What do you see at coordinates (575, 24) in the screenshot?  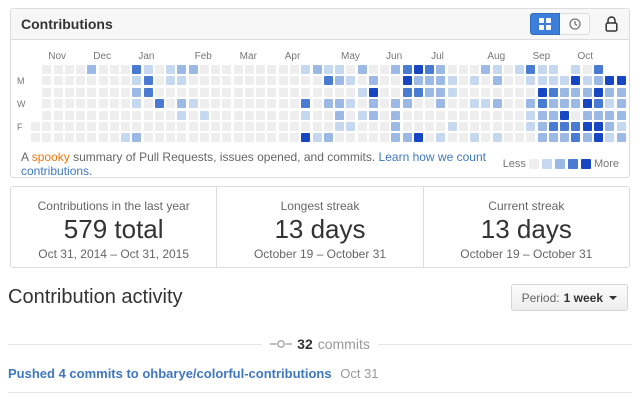 I see `timeline-view-button` at bounding box center [575, 24].